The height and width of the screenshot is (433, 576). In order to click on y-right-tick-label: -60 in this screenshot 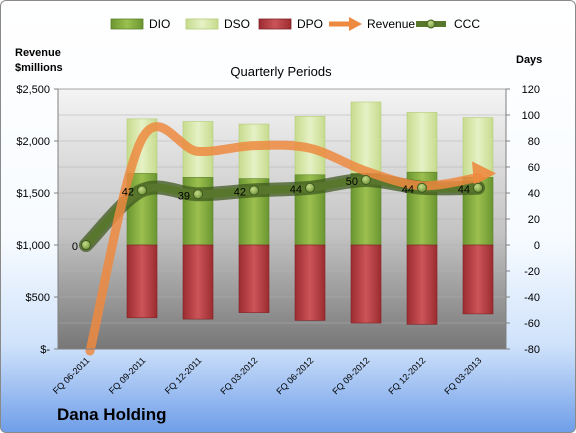, I will do `click(532, 324)`.